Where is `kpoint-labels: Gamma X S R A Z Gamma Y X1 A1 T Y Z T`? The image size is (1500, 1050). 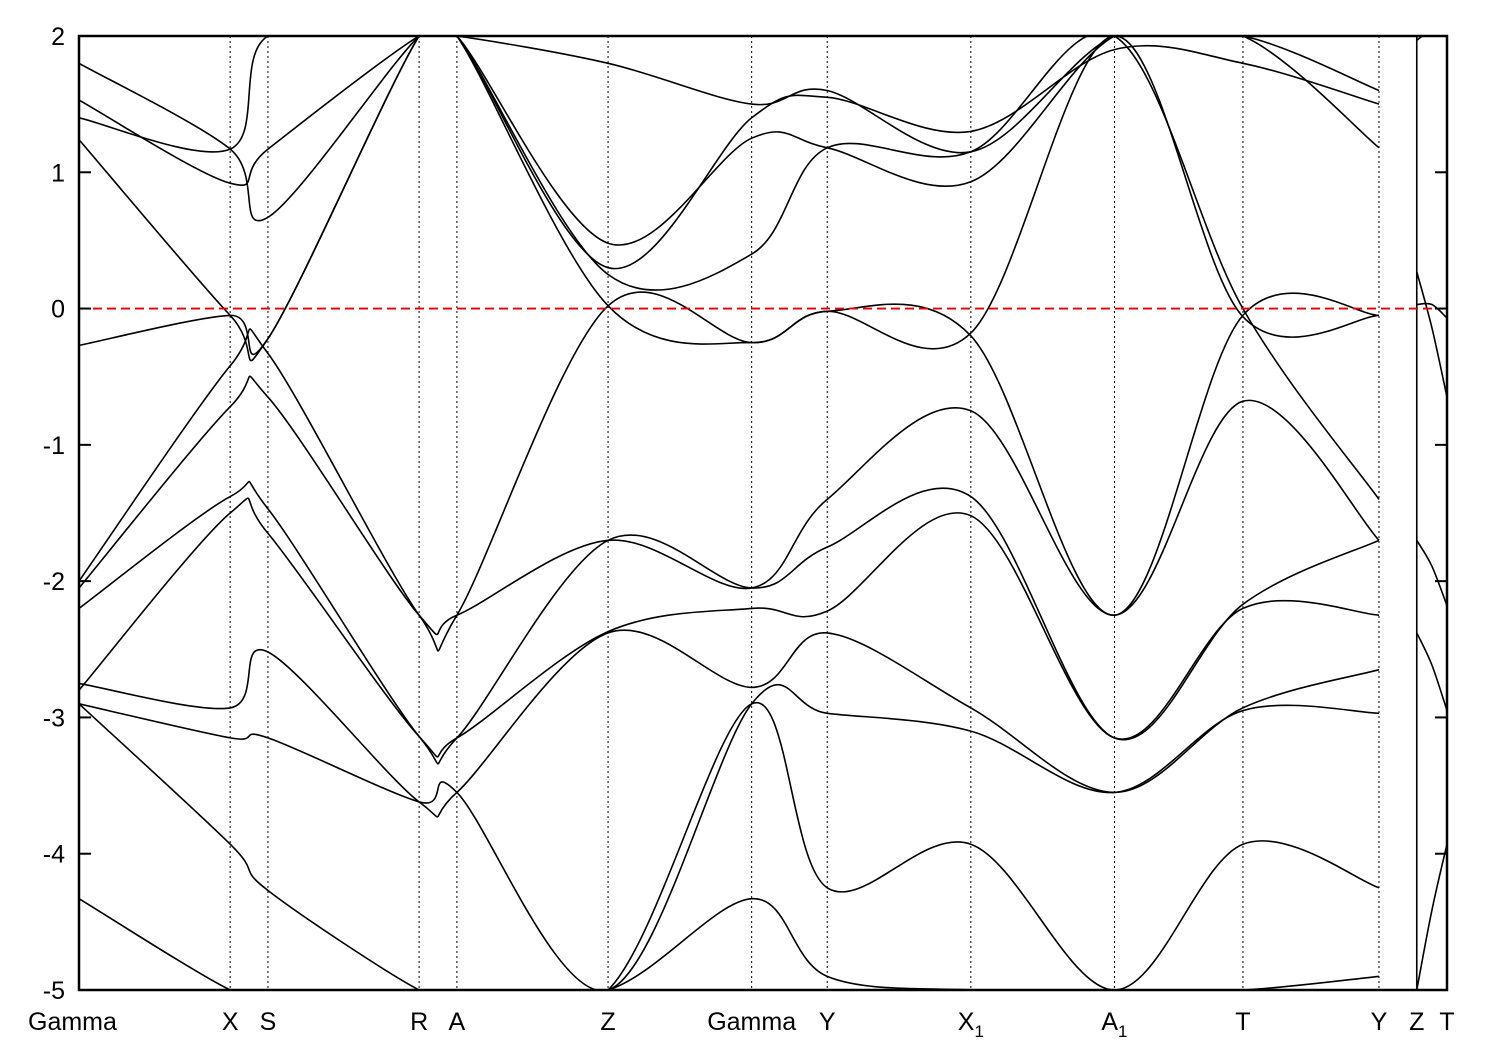 kpoint-labels: Gamma X S R A Z Gamma Y X1 A1 T Y Z T is located at coordinates (741, 1024).